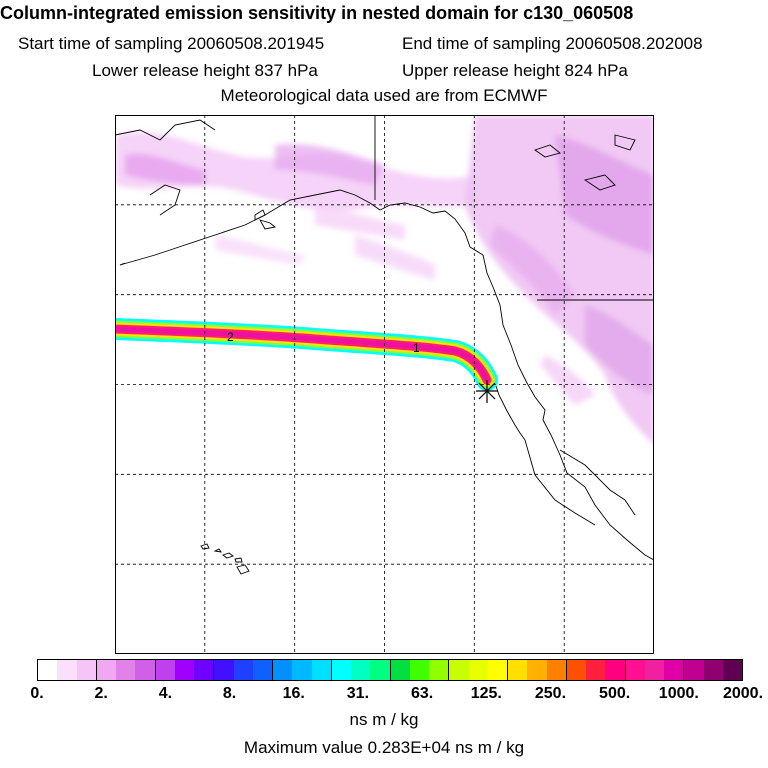  I want to click on colorbar-tick-label: 0., so click(37, 693).